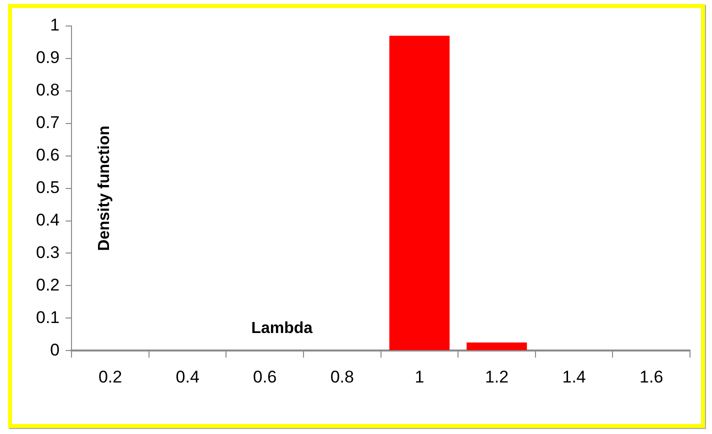  I want to click on x-tick-label: 0.4, so click(188, 376).